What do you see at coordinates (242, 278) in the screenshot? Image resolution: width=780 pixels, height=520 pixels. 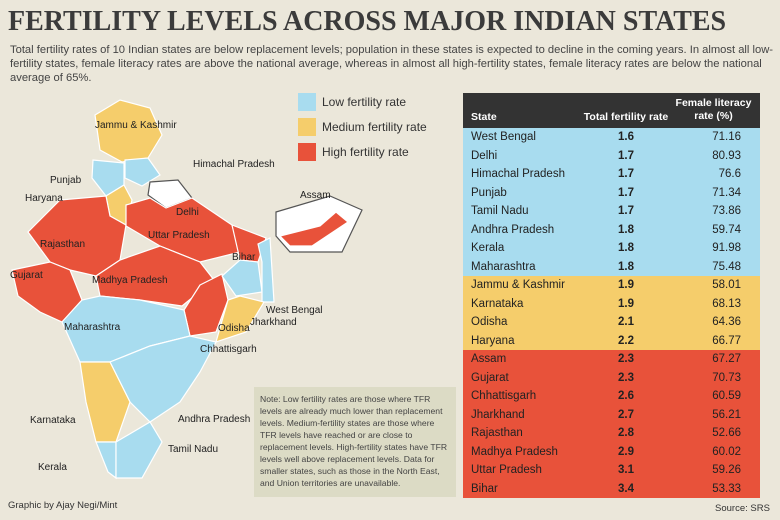 I see `state-jharkhand` at bounding box center [242, 278].